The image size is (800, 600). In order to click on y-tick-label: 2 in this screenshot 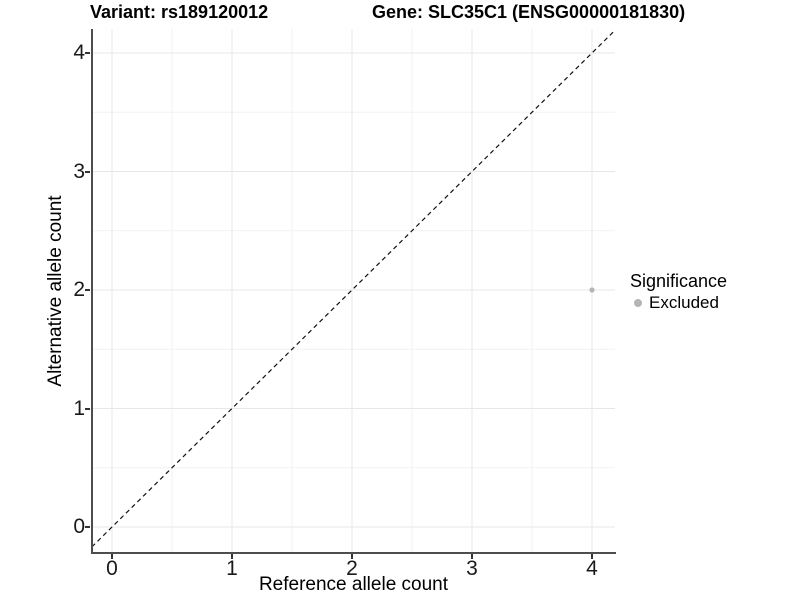, I will do `click(79, 289)`.